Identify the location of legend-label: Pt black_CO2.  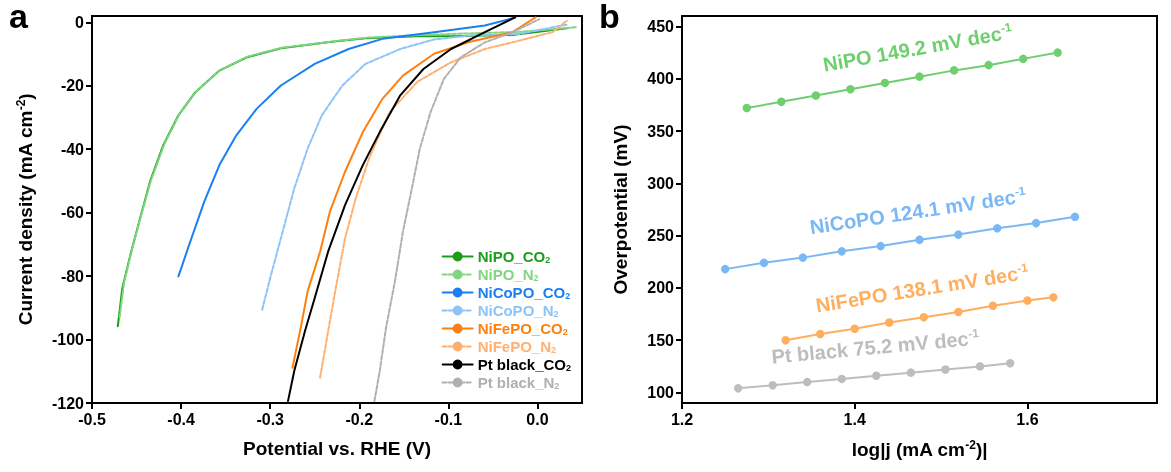
(524, 364).